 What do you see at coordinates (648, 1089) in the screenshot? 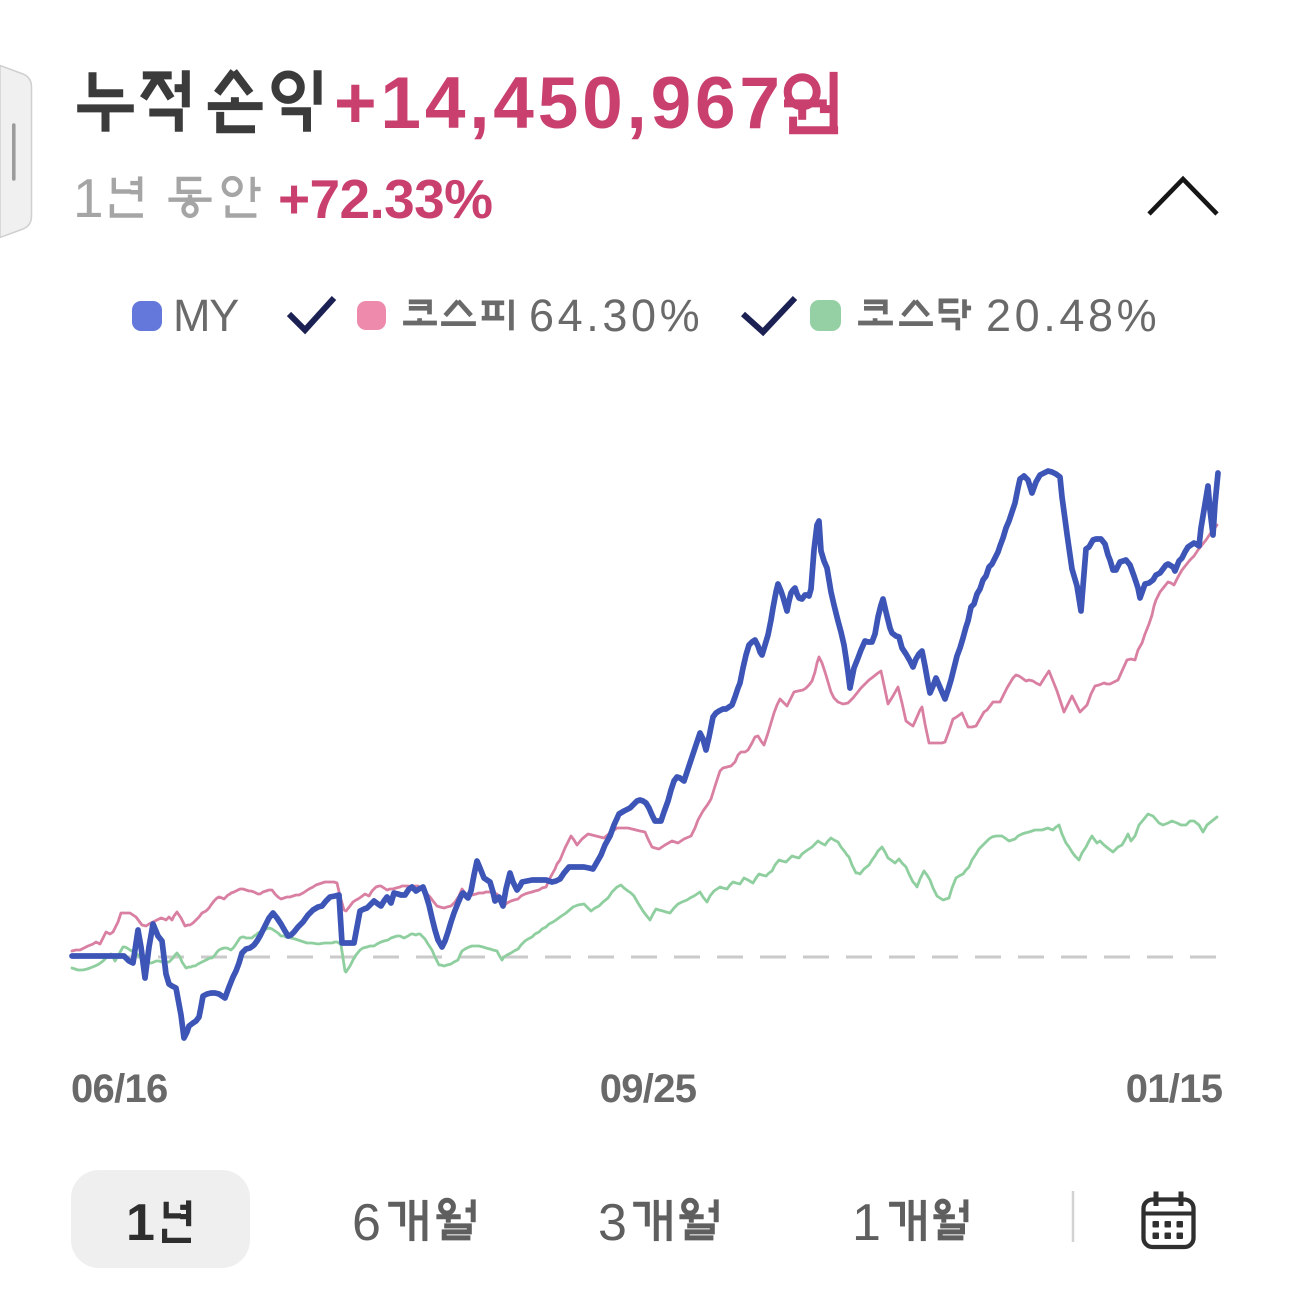
I see `svg-text: 09/25` at bounding box center [648, 1089].